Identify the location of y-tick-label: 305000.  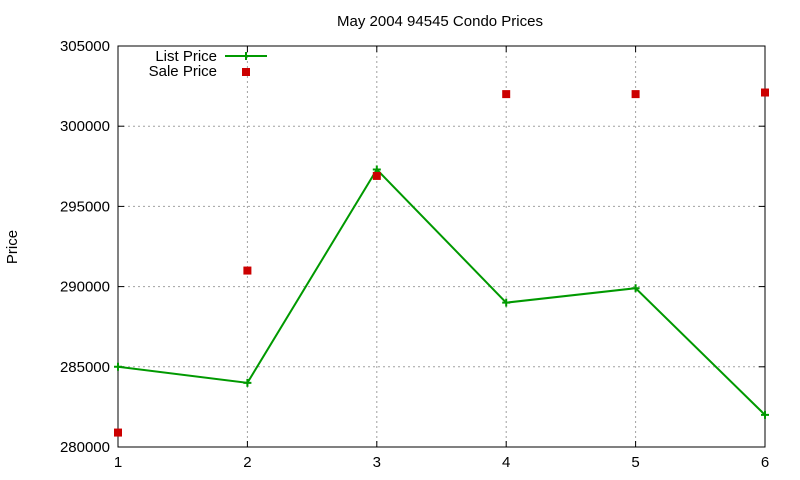
(85, 46).